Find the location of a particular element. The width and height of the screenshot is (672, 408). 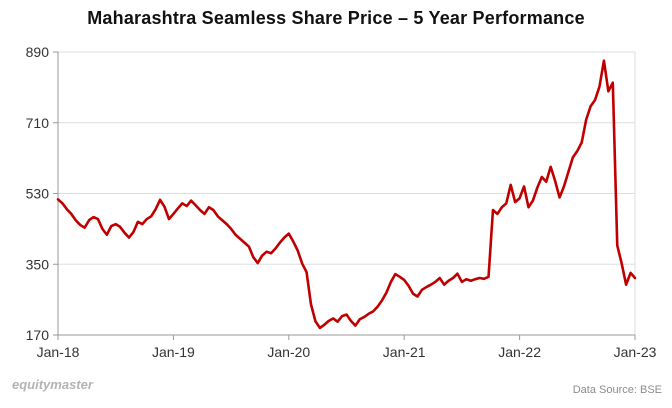

y-tick-label-170: 170 is located at coordinates (38, 335).